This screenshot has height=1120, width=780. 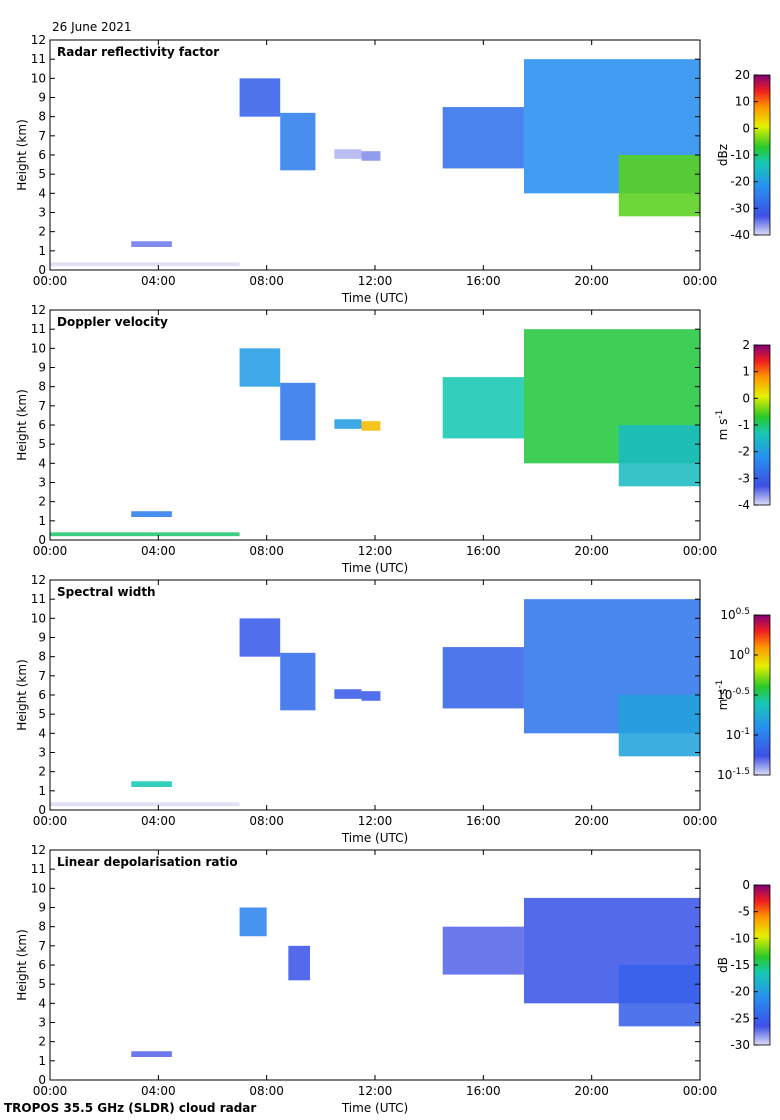 What do you see at coordinates (742, 75) in the screenshot?
I see `colorbar-tick-label: 20` at bounding box center [742, 75].